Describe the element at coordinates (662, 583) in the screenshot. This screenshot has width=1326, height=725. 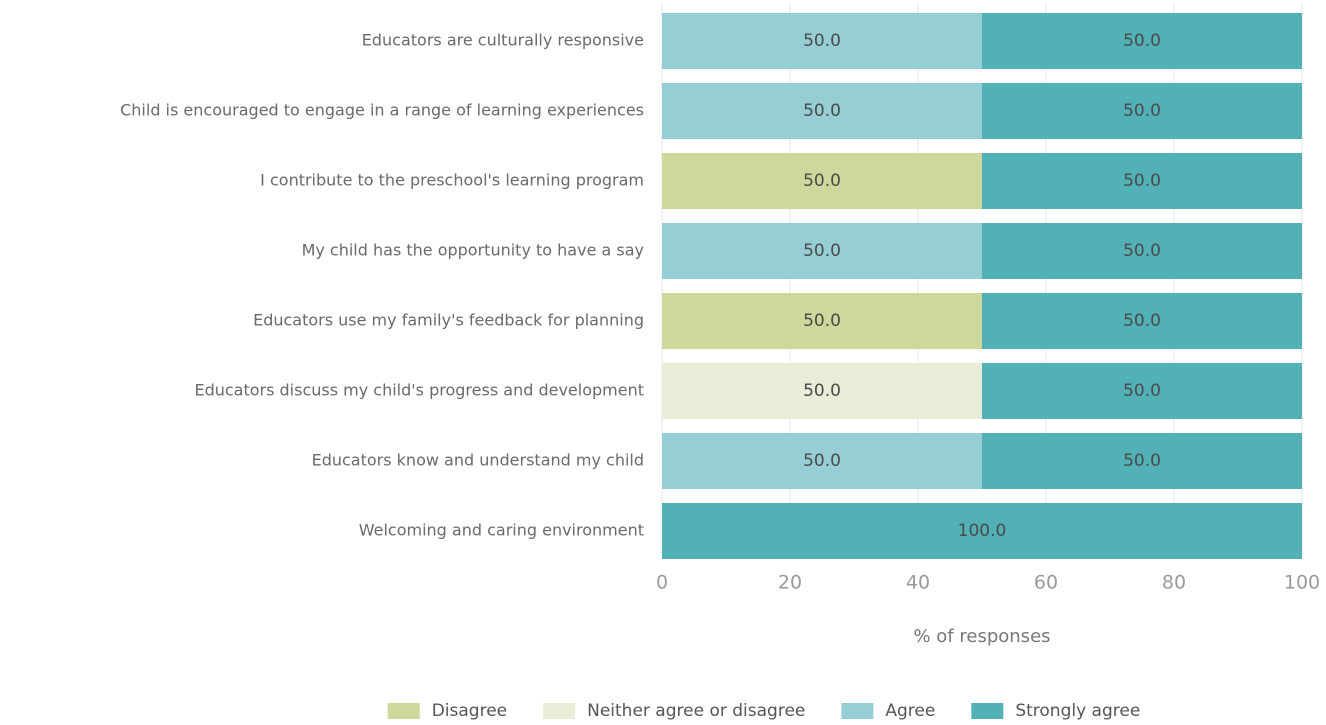
I see `x-tick-label: 0` at that location.